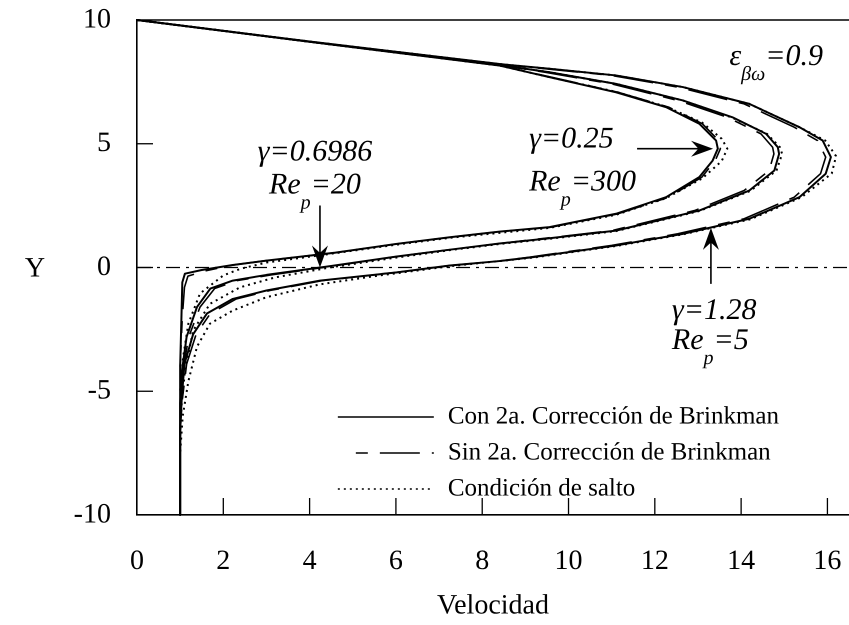  What do you see at coordinates (97, 18) in the screenshot?
I see `y-tick-label: 10` at bounding box center [97, 18].